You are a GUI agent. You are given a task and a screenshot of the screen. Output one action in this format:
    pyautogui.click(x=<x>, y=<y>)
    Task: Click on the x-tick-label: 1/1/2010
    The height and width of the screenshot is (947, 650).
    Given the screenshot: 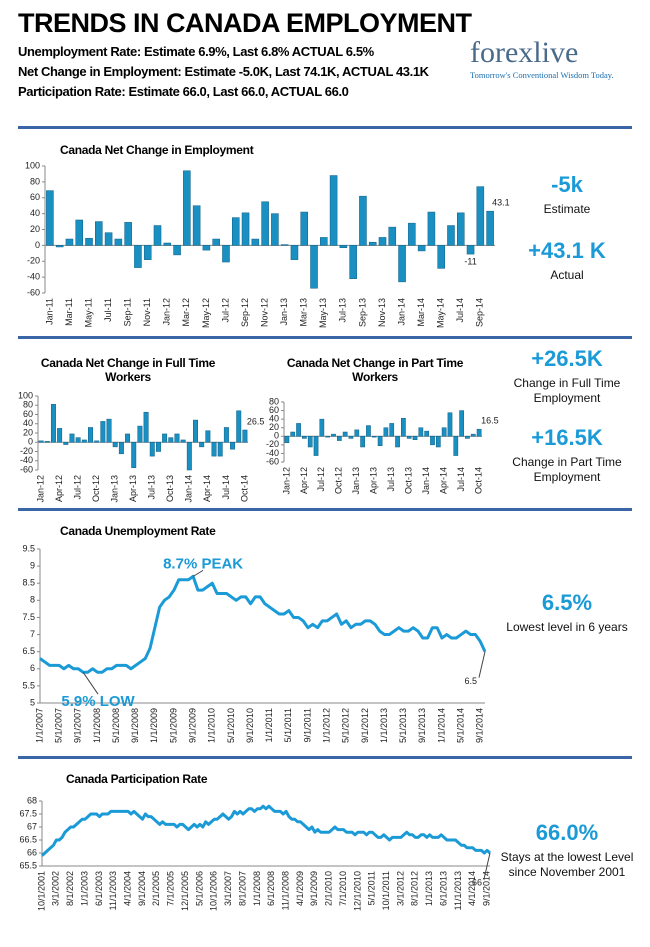 What is the action you would take?
    pyautogui.click(x=212, y=725)
    